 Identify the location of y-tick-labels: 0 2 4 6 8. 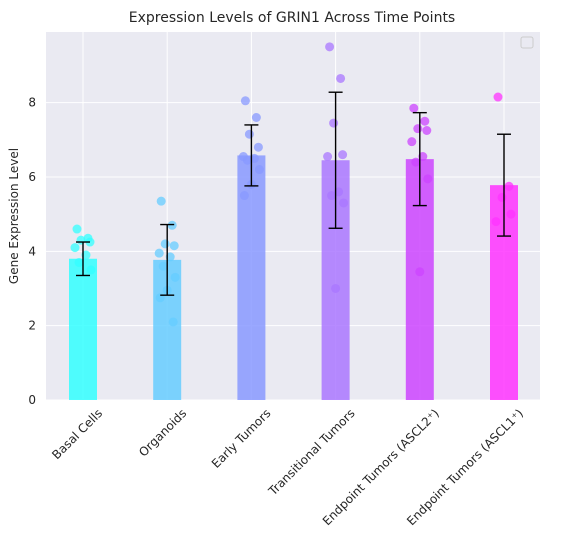
(32, 251).